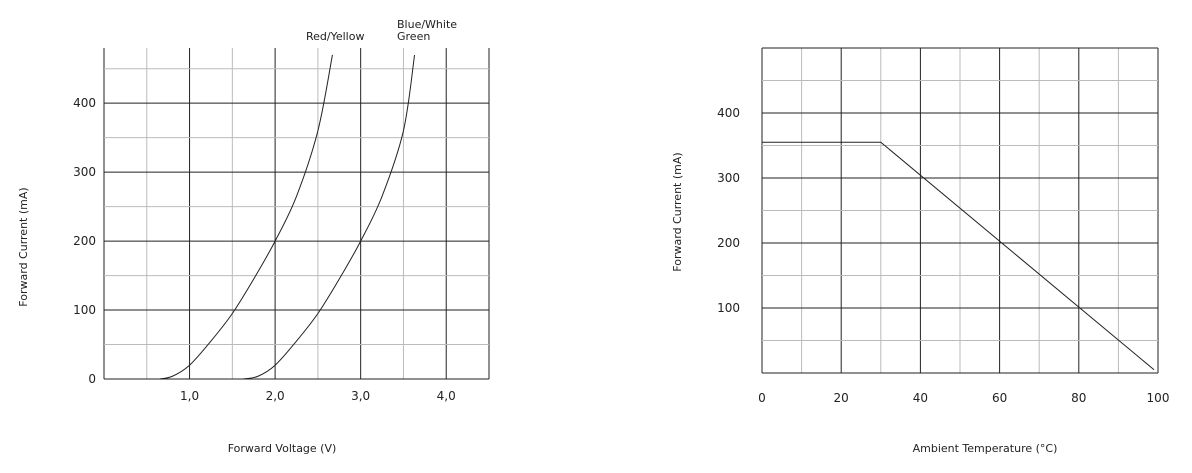  What do you see at coordinates (318, 396) in the screenshot?
I see `forward-voltage-x-ticks: 1,0 2,0 3,0 4,0` at bounding box center [318, 396].